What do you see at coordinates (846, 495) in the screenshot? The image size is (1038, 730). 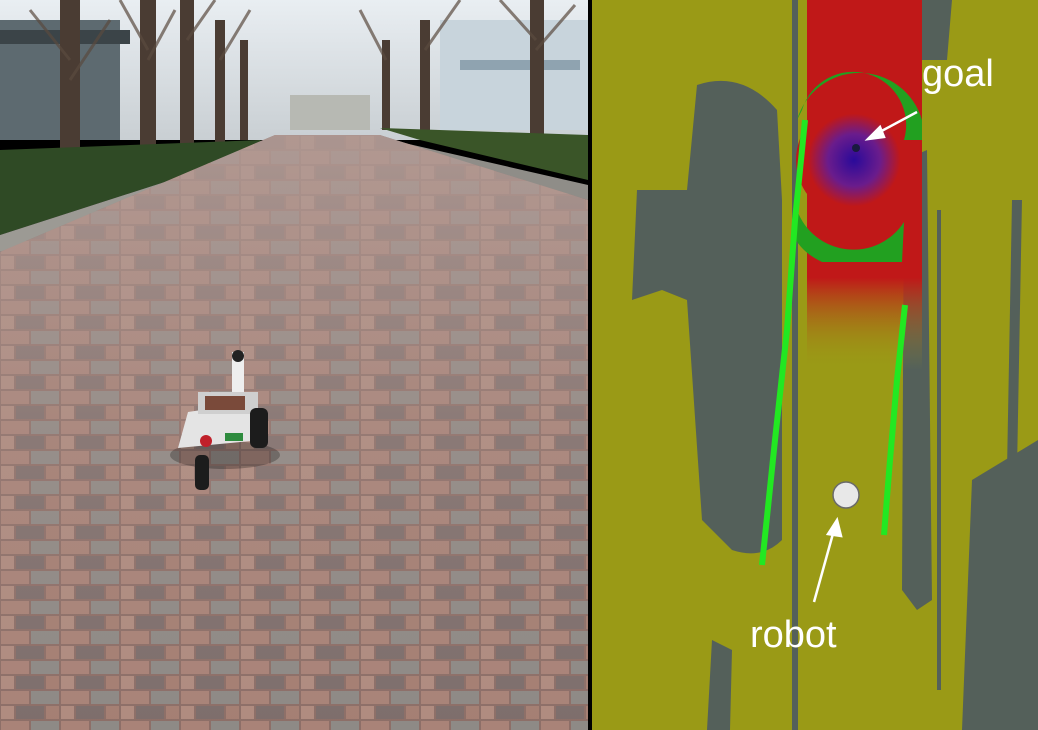 I see `robot-marker` at bounding box center [846, 495].